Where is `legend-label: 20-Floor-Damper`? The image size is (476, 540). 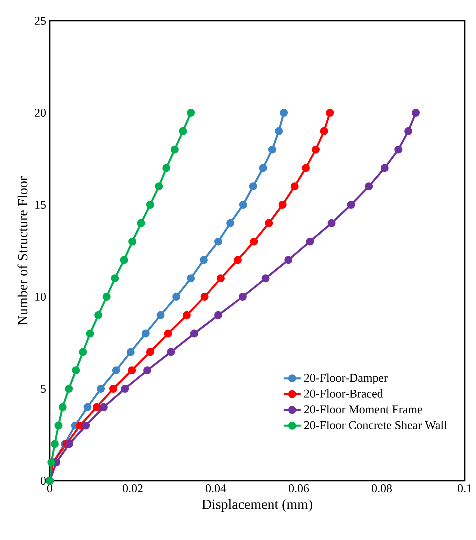
legend-label: 20-Floor-Damper is located at coordinates (346, 379).